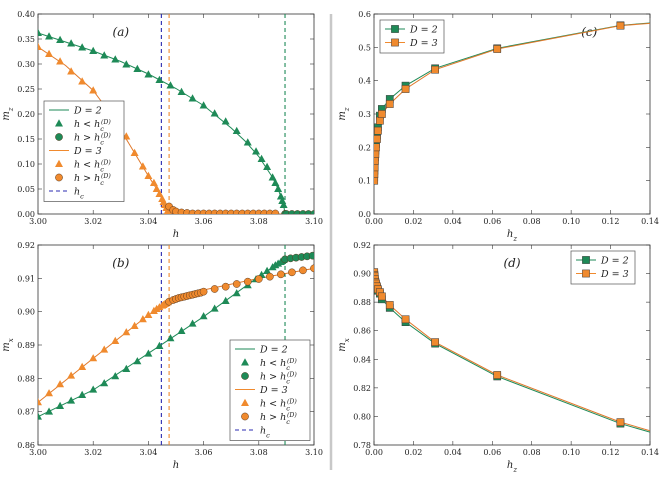  I want to click on x-tick-label: 0.14, so click(650, 221).